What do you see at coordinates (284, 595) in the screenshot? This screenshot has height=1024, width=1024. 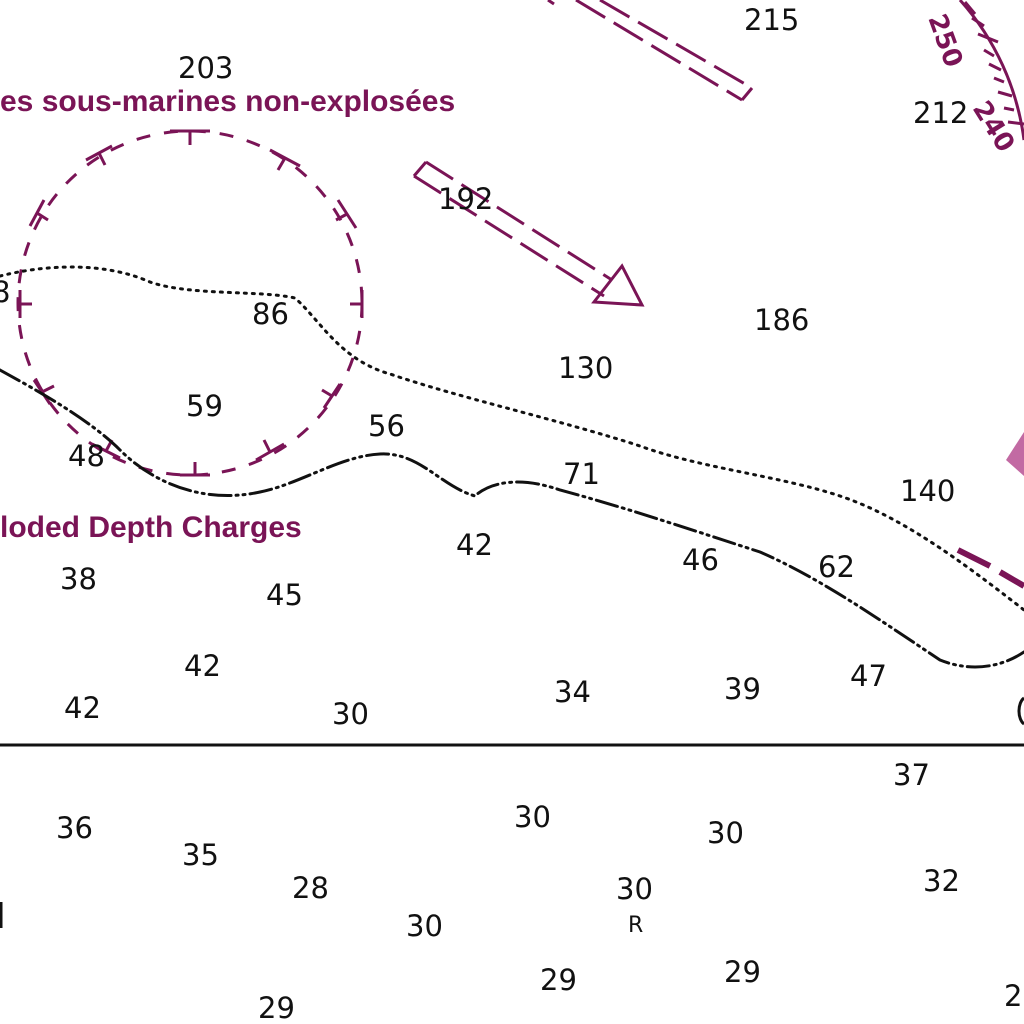 I see `sounding-45: 45` at bounding box center [284, 595].